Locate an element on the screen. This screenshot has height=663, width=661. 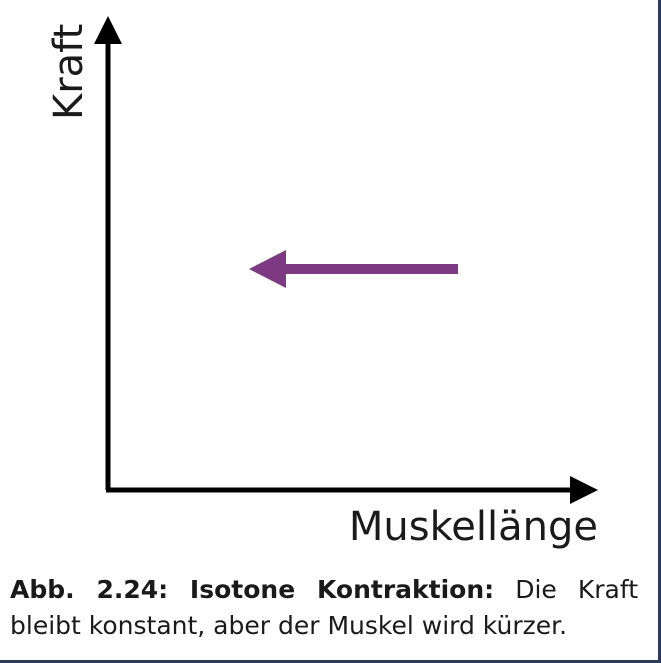
y-axis-label: Kraft is located at coordinates (69, 72).